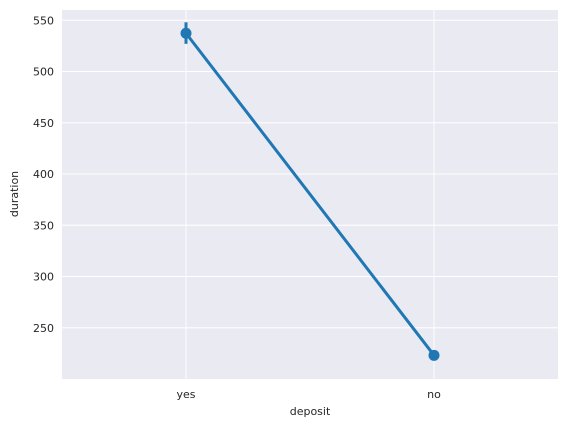 The width and height of the screenshot is (566, 429). I want to click on y-tick-labels: 250 300 350 400 450 500 550, so click(43, 174).